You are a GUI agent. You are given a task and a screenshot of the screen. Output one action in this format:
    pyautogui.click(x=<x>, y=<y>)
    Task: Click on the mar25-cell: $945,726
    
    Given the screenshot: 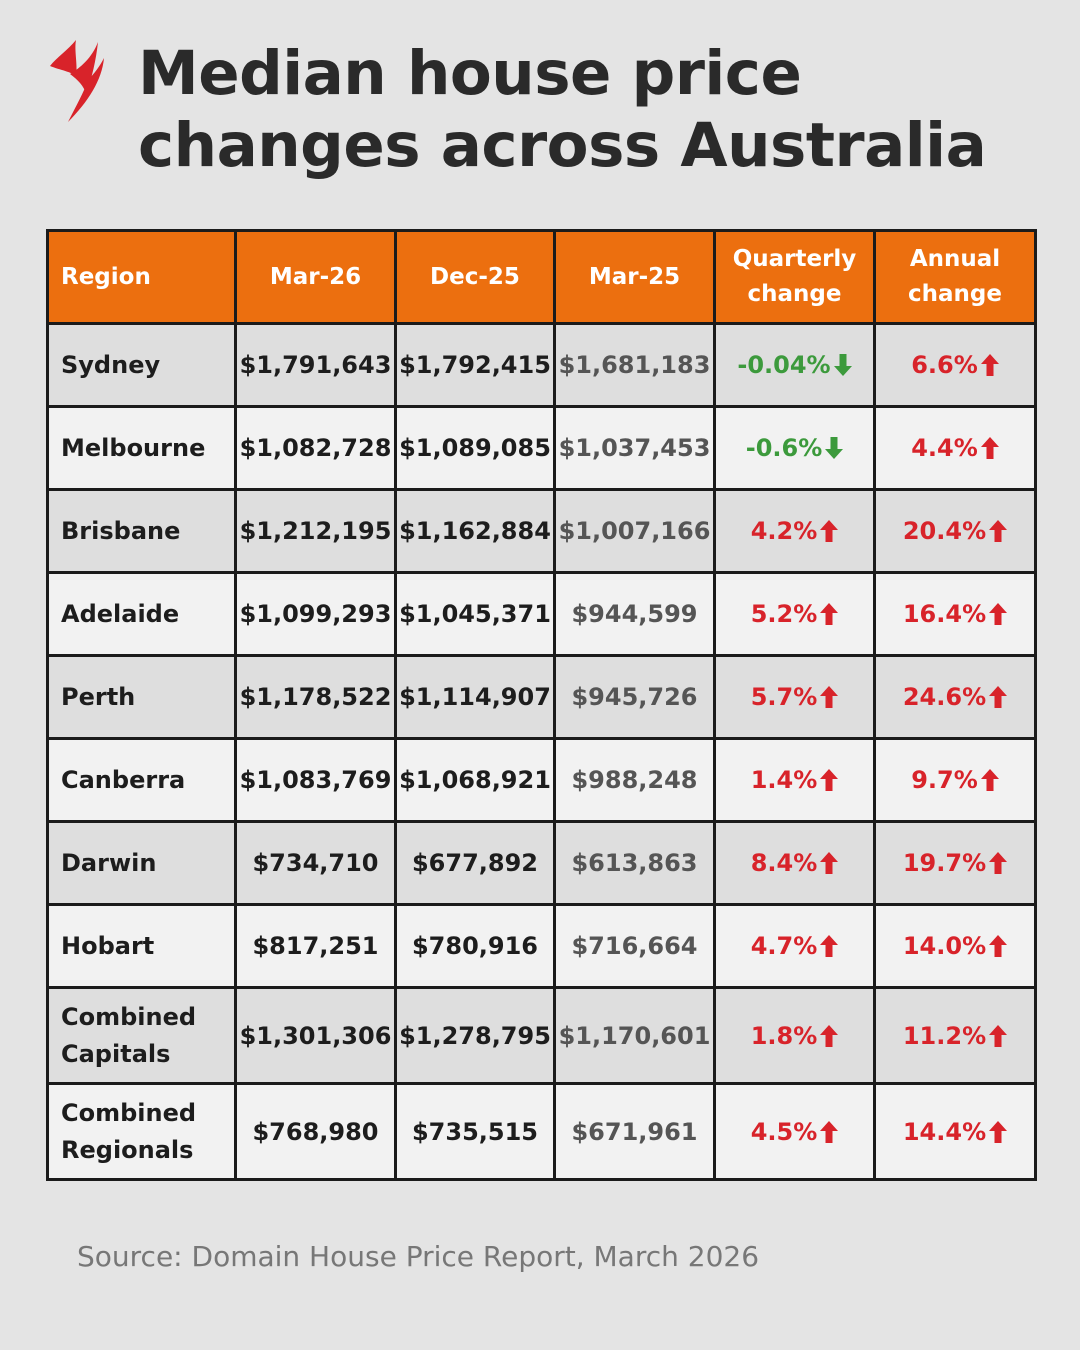 What is the action you would take?
    pyautogui.click(x=634, y=697)
    